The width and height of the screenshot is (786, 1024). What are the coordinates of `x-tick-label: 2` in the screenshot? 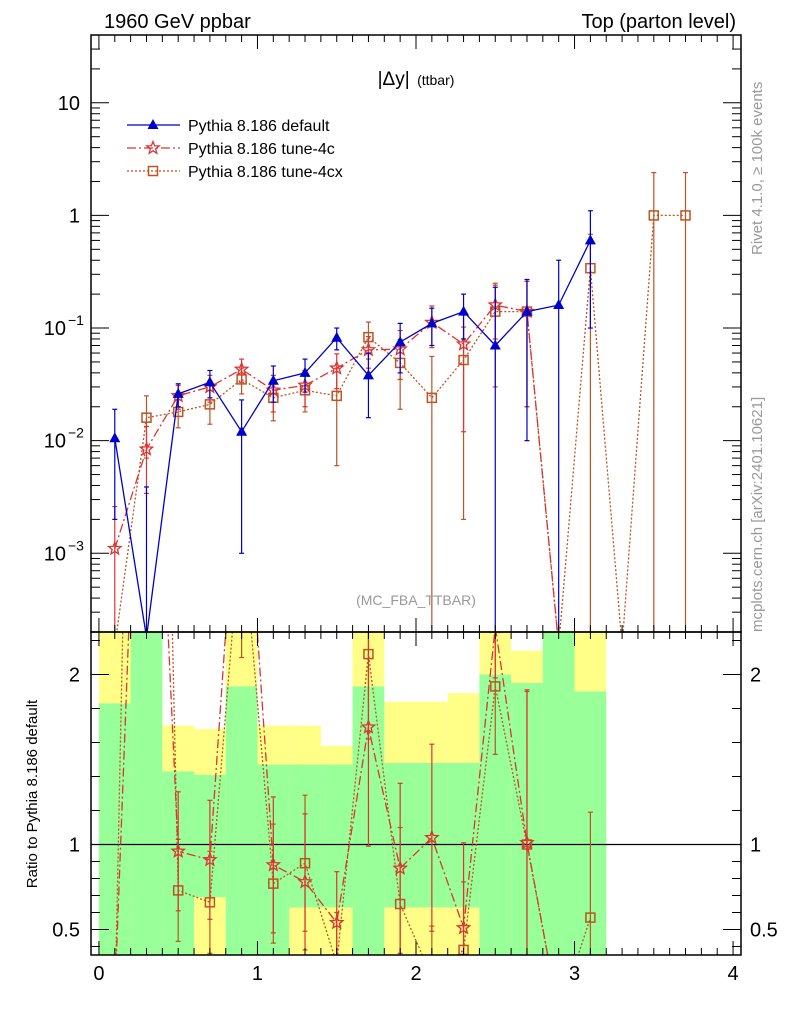 It's located at (415, 974).